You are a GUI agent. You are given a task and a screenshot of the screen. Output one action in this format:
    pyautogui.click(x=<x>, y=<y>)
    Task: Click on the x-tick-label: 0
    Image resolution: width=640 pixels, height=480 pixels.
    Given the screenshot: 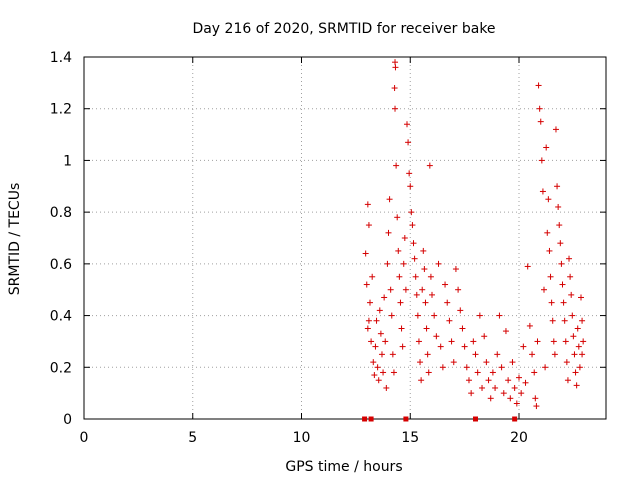 What is the action you would take?
    pyautogui.click(x=84, y=438)
    